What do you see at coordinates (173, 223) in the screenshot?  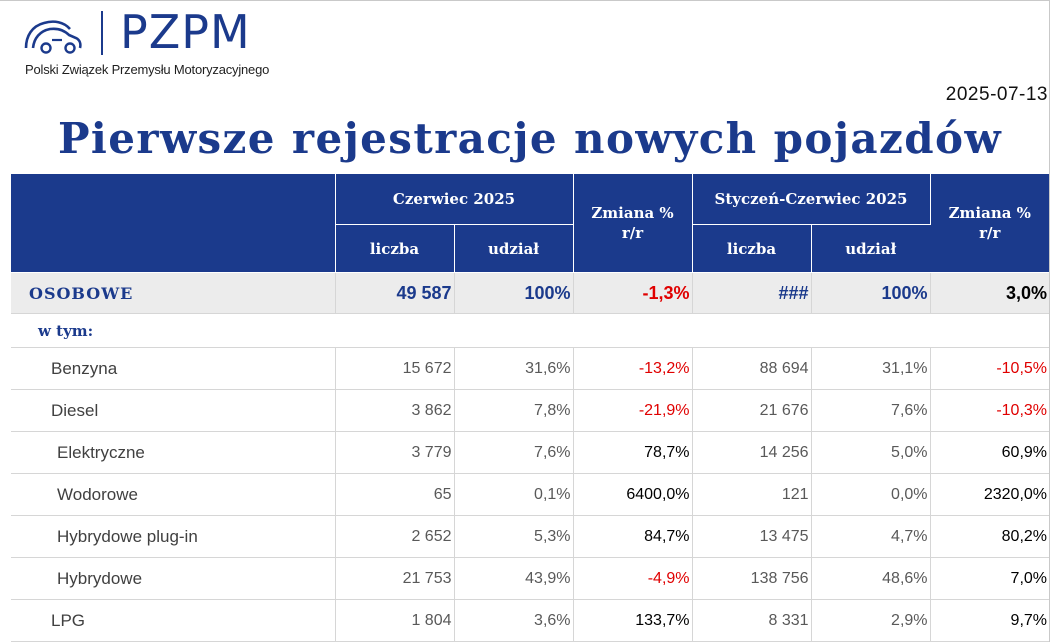 I see `header-empty-cell` at bounding box center [173, 223].